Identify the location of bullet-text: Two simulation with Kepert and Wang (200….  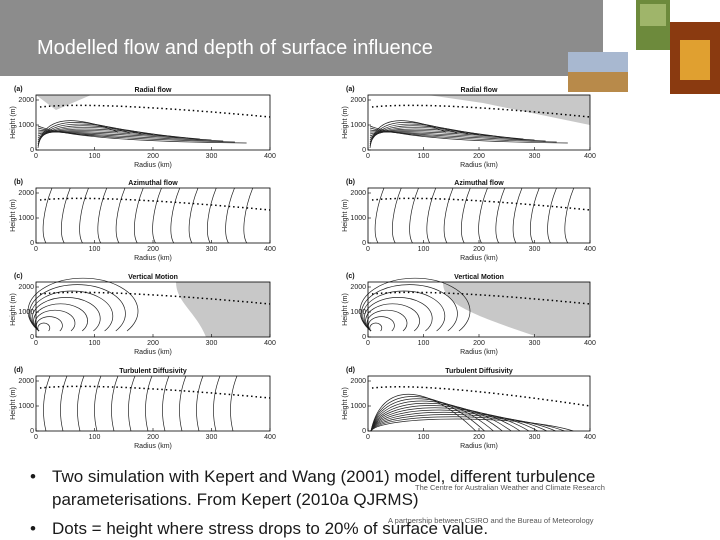
(323, 488).